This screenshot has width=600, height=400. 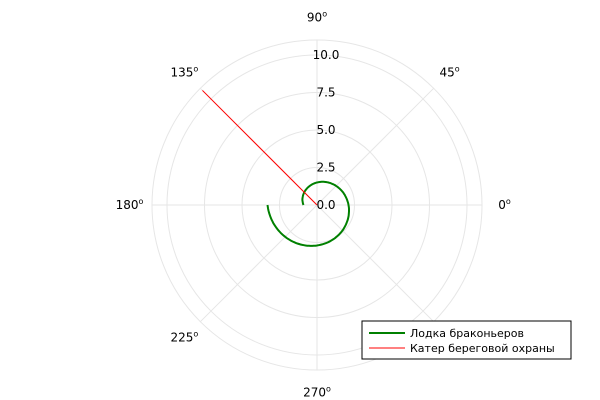 What do you see at coordinates (482, 348) in the screenshot?
I see `legend-label-cutter: Катер береговой охраны` at bounding box center [482, 348].